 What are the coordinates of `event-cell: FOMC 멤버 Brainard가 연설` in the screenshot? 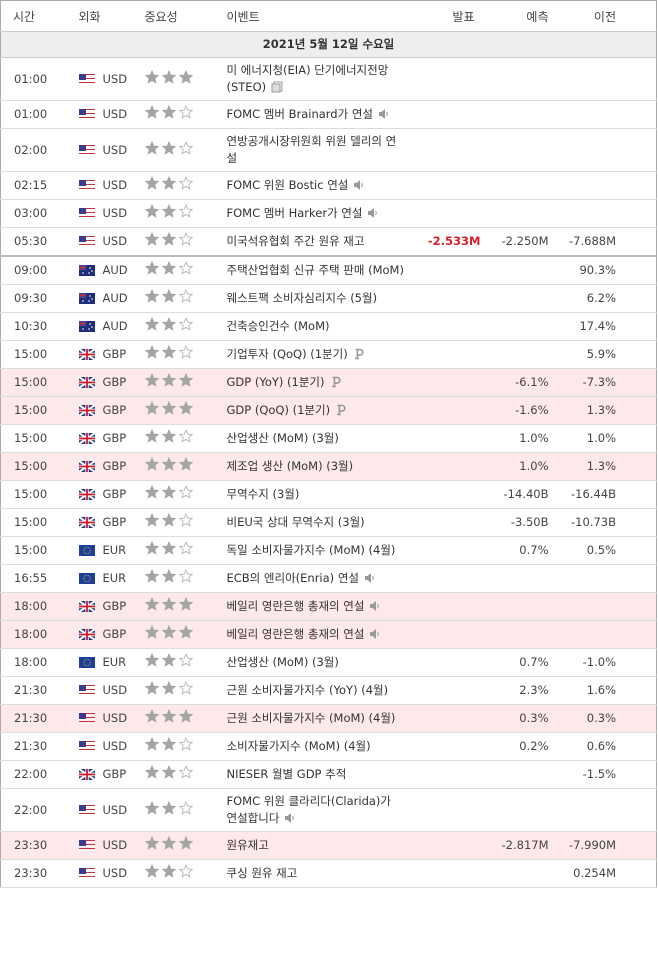 It's located at (316, 114).